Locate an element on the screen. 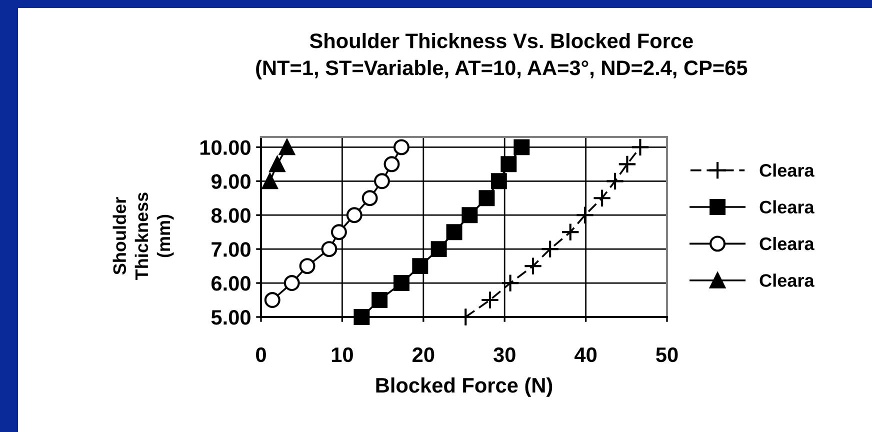 Image resolution: width=872 pixels, height=432 pixels. y-axis-title: Shoulder Thickness (mm) is located at coordinates (143, 236).